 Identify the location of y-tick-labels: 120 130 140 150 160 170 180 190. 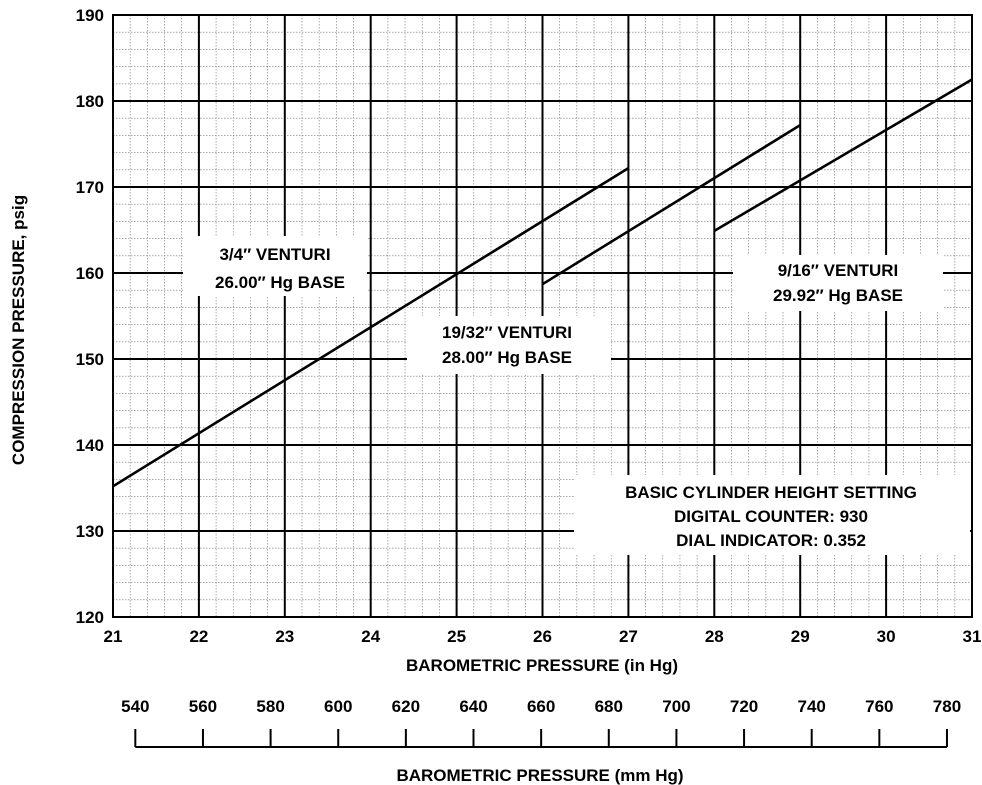
(90, 316).